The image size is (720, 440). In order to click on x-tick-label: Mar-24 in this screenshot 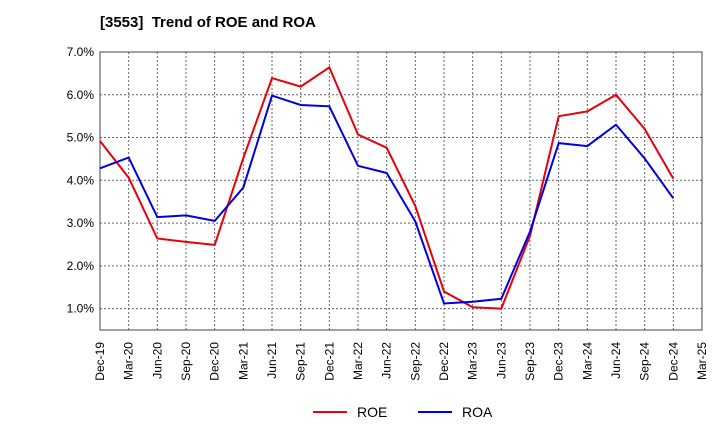, I will do `click(587, 361)`.